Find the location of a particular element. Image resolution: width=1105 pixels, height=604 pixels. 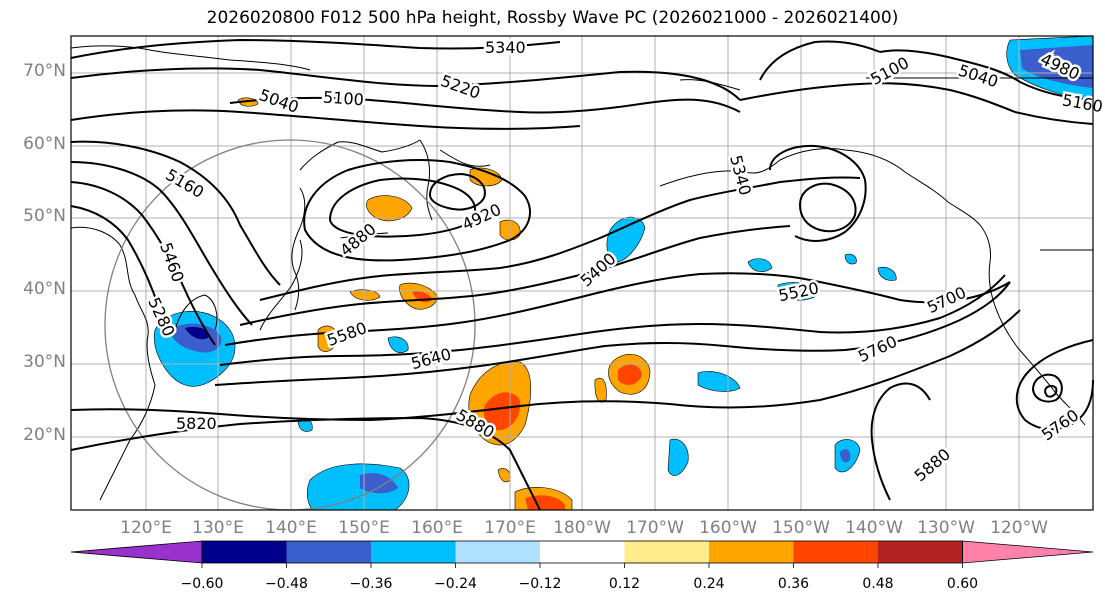

lon-label: 120°E is located at coordinates (146, 528).